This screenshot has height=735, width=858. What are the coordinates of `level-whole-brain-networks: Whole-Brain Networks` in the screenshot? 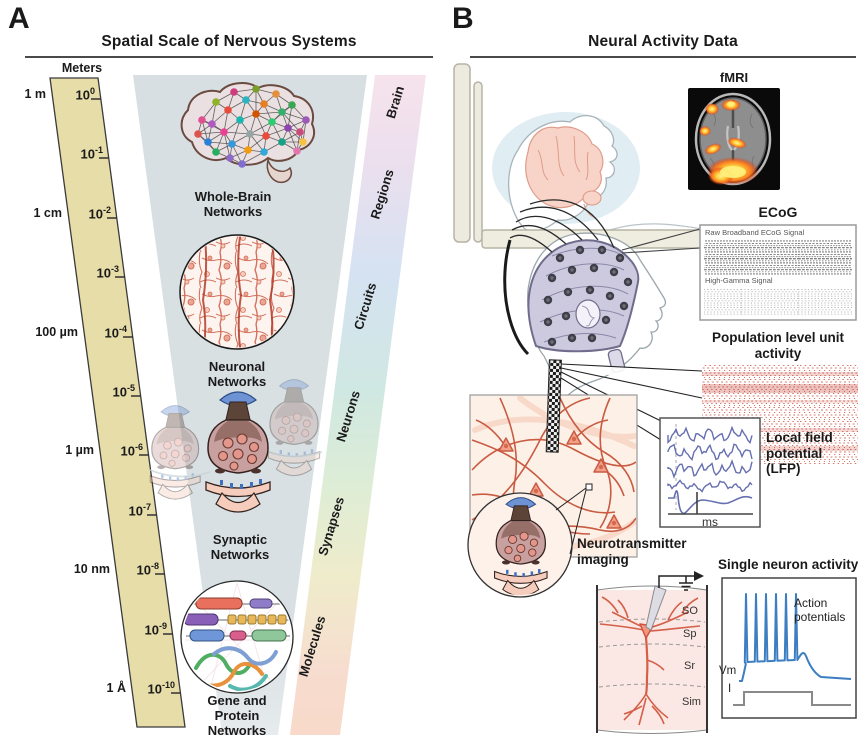 It's located at (233, 204).